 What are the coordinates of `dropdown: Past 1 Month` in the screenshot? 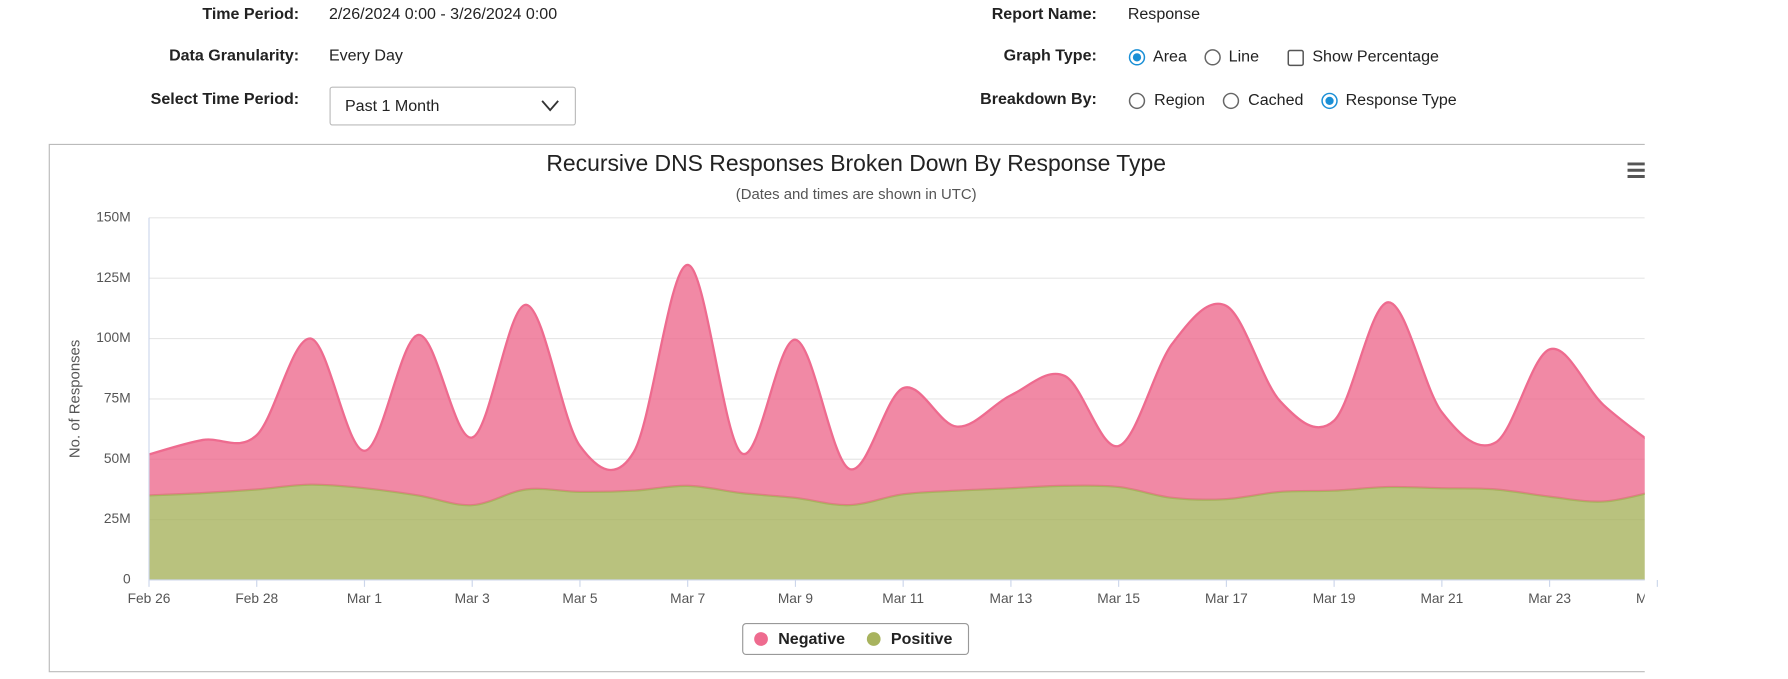 It's located at (452, 106).